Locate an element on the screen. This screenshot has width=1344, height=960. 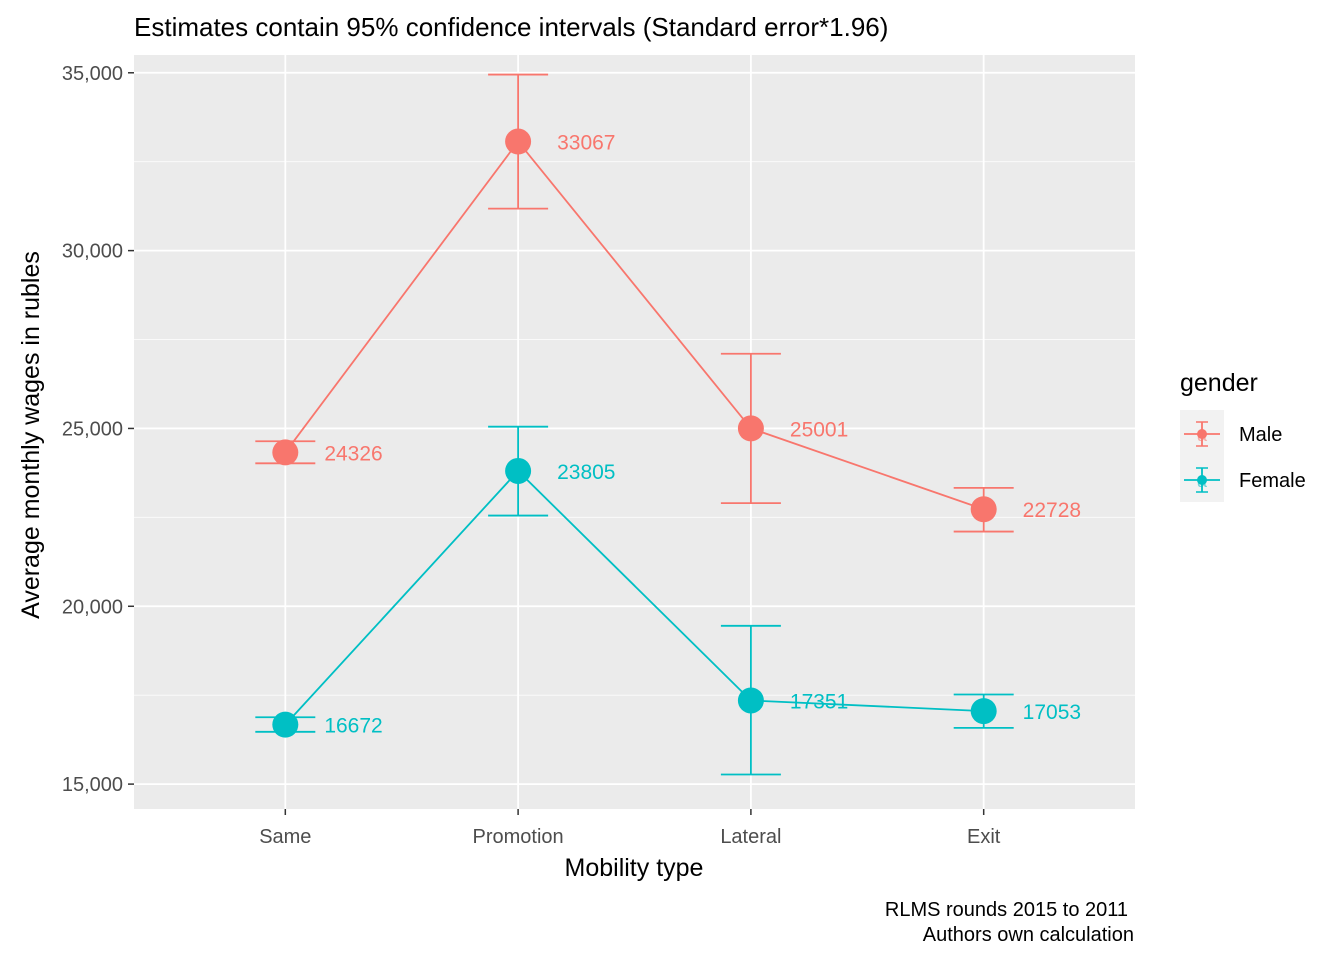
y-axis-title: Average monthly wages in rubles is located at coordinates (31, 435).